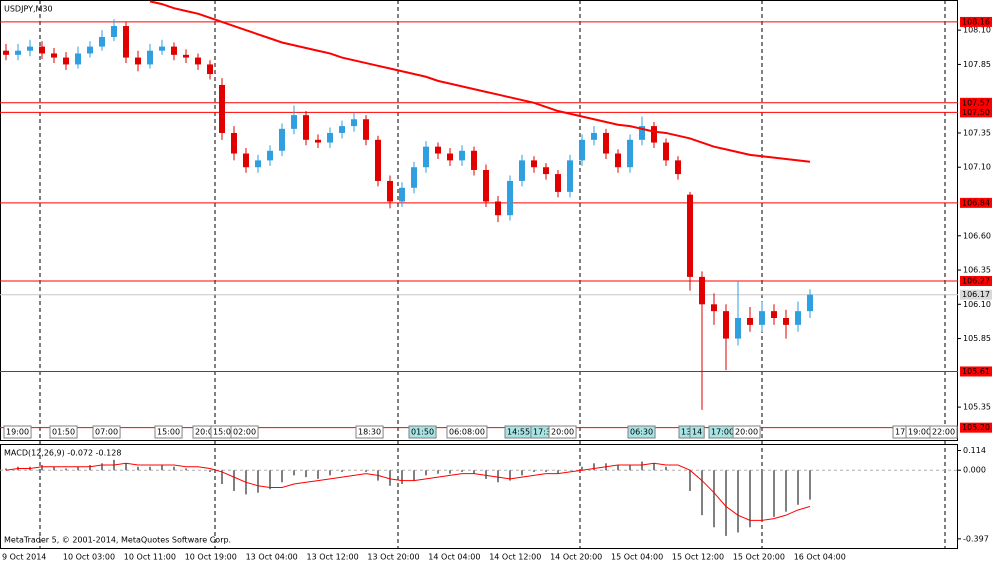 This screenshot has width=1000, height=567. Describe the element at coordinates (515, 557) in the screenshot. I see `x-tick-label: 14 Oct 12:00` at that location.